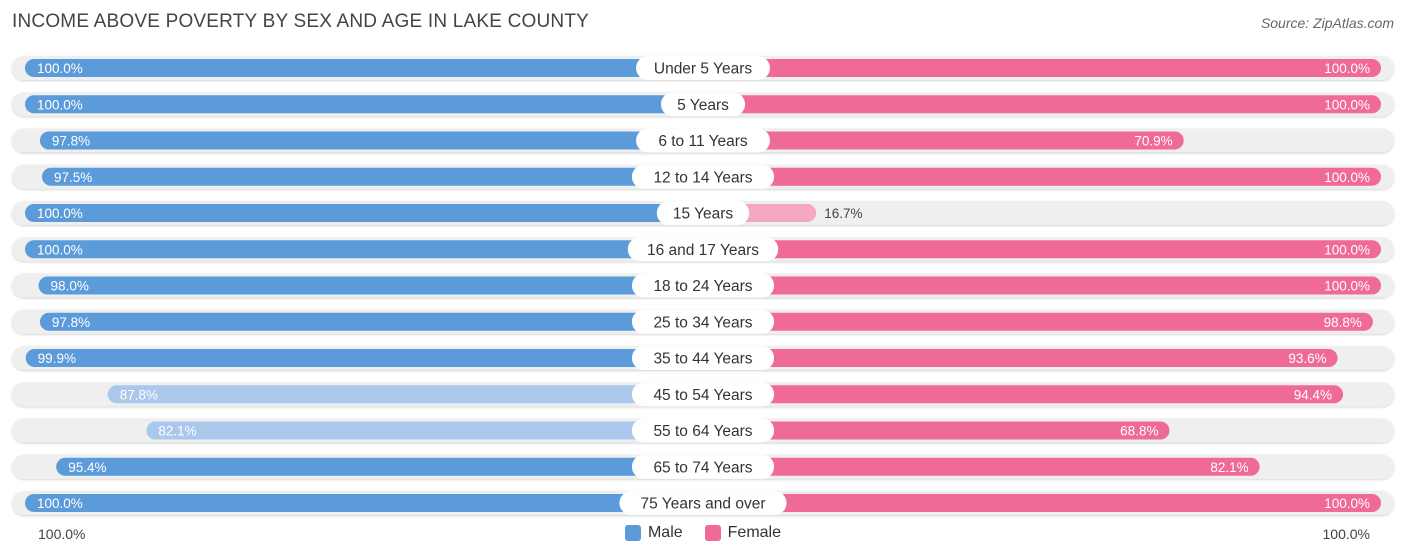  I want to click on male-value-label: 87.8%, so click(139, 394).